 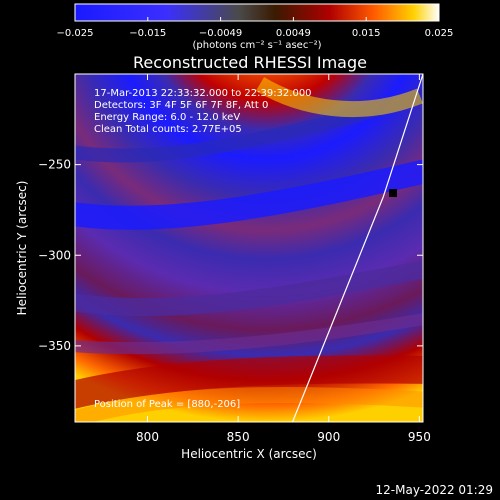 I want to click on colorbar-tick-label: −0.015, so click(x=147, y=33).